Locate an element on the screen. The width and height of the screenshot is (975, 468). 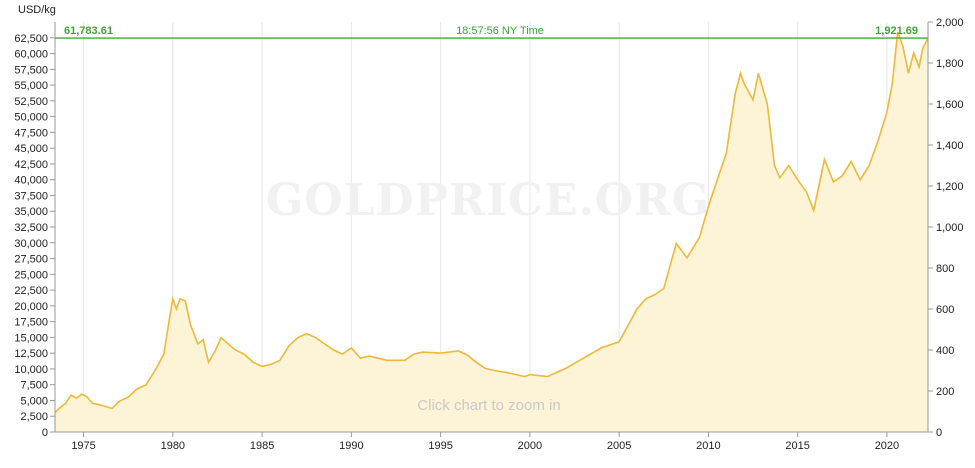
x-tick-label: 1995 is located at coordinates (440, 446).